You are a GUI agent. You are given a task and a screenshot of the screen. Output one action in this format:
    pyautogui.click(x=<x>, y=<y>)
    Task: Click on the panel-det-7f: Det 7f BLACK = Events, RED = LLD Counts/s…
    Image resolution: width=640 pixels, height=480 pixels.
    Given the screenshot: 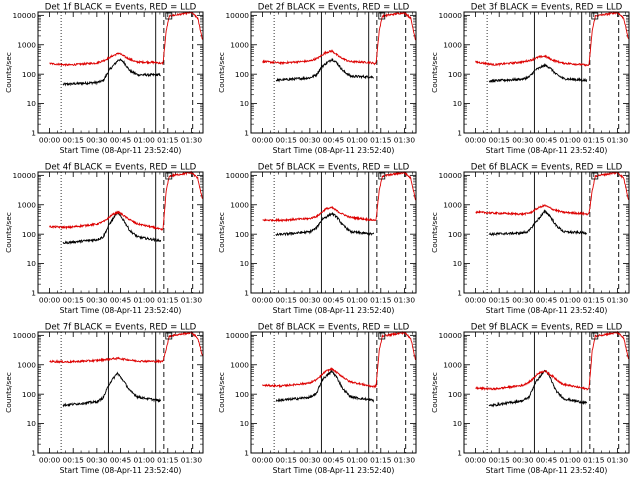 What is the action you would take?
    pyautogui.click(x=104, y=399)
    